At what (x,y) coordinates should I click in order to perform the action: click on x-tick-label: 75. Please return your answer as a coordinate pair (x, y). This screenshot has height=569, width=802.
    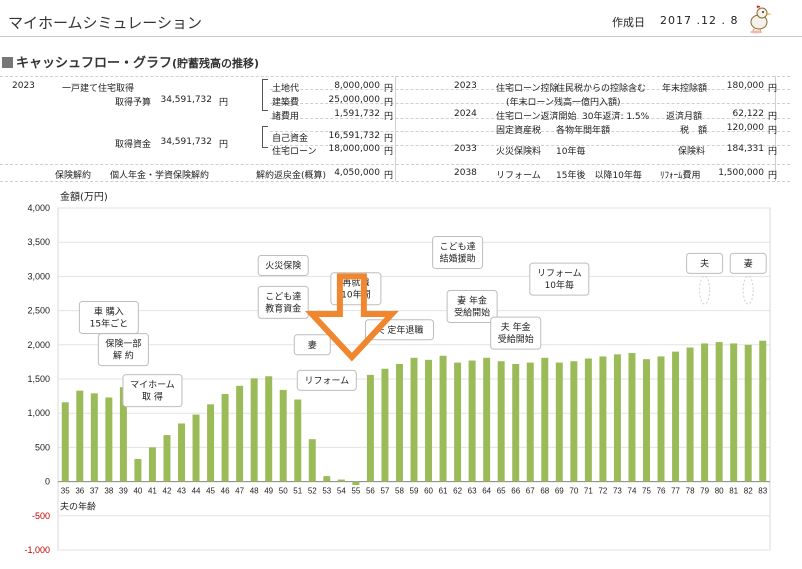
    Looking at the image, I should click on (646, 491).